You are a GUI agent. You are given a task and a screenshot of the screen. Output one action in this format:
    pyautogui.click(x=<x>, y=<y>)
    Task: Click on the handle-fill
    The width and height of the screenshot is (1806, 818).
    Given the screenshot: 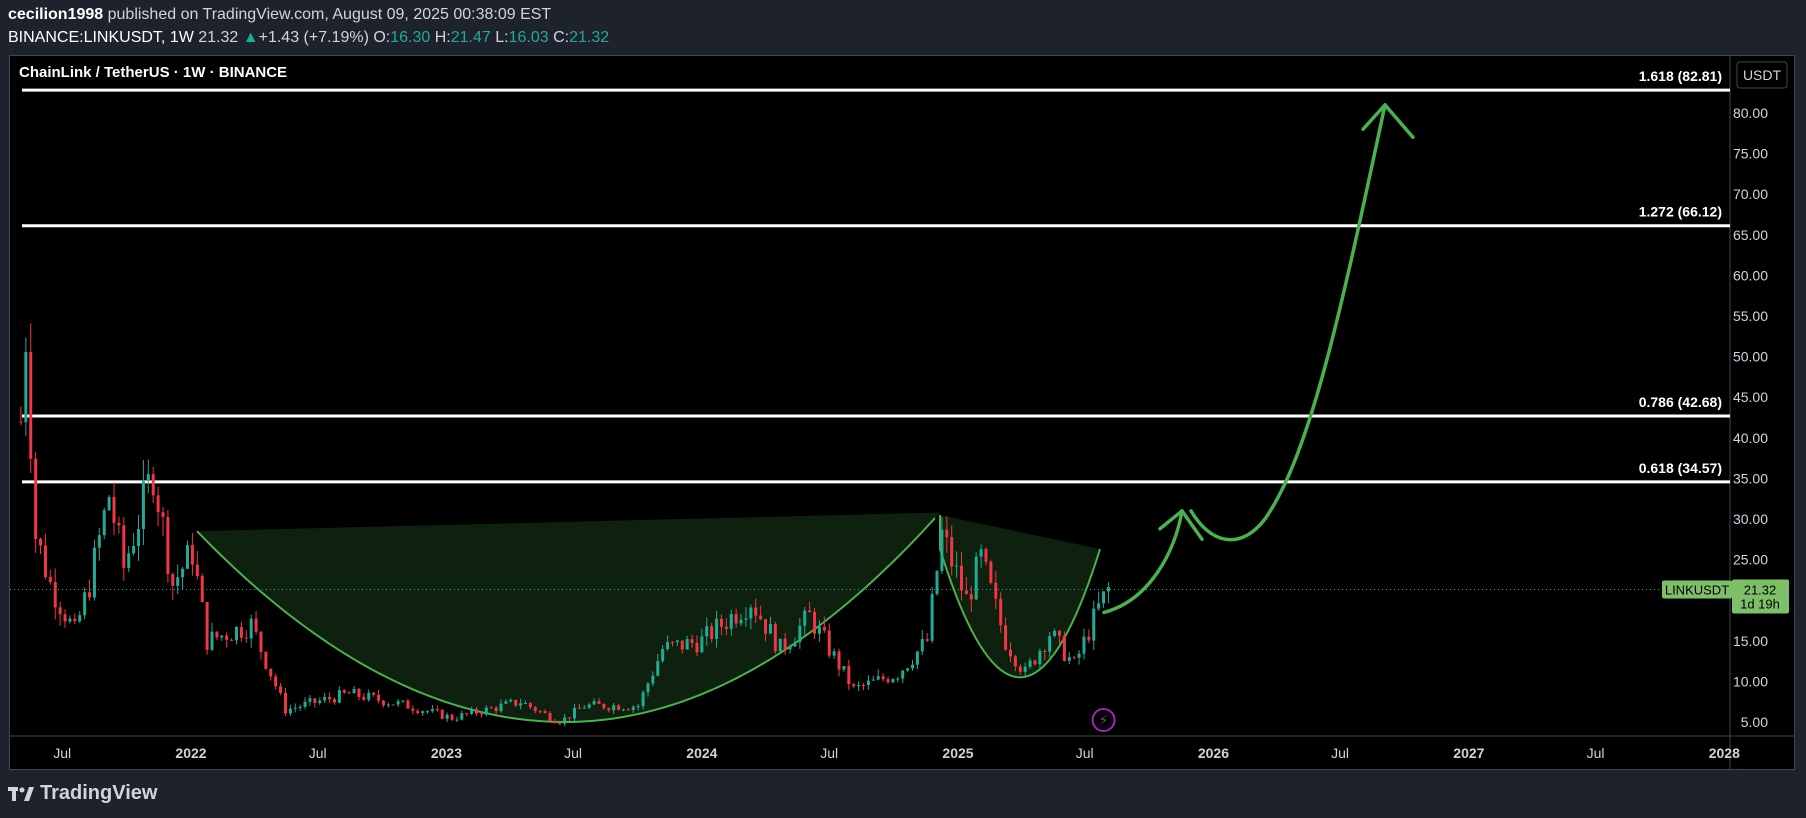 What is the action you would take?
    pyautogui.click(x=1020, y=596)
    